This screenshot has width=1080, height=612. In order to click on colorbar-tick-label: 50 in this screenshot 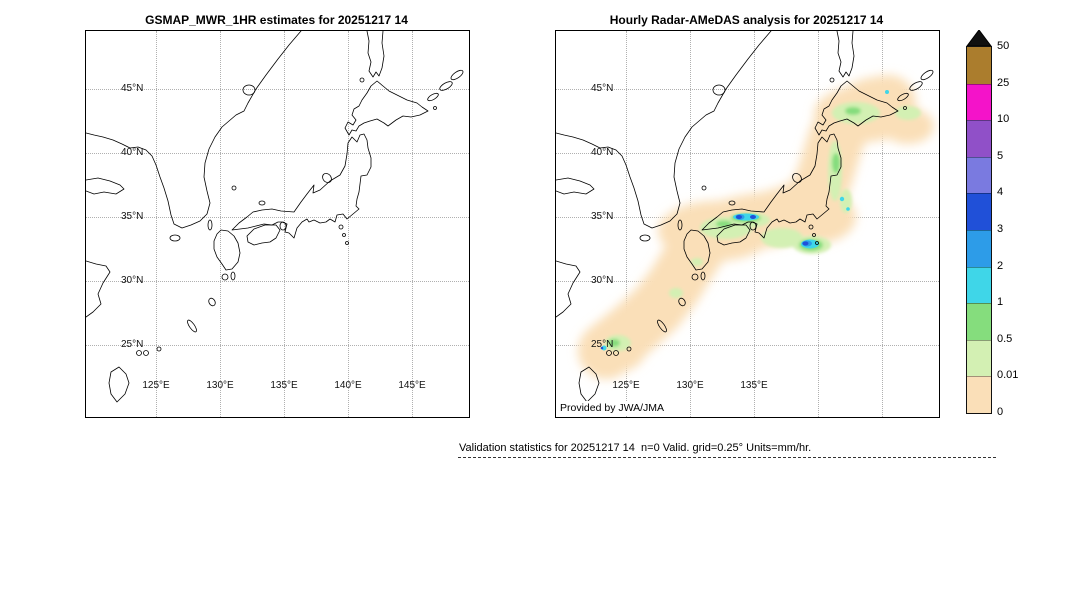, I will do `click(1003, 46)`.